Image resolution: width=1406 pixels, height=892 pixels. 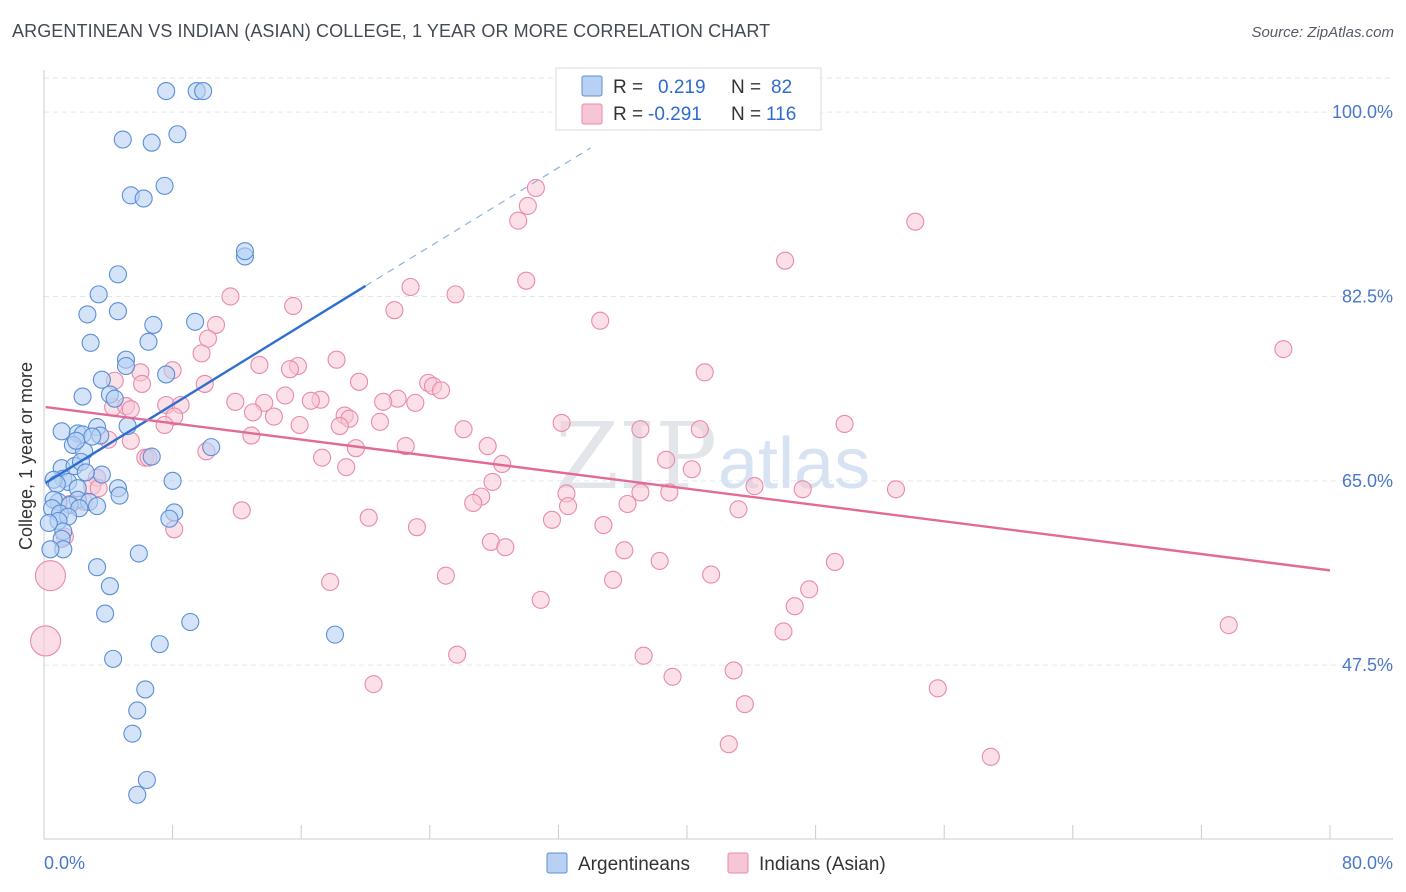 What do you see at coordinates (822, 864) in the screenshot?
I see `bottom-legend-label-indians: Indians (Asian)` at bounding box center [822, 864].